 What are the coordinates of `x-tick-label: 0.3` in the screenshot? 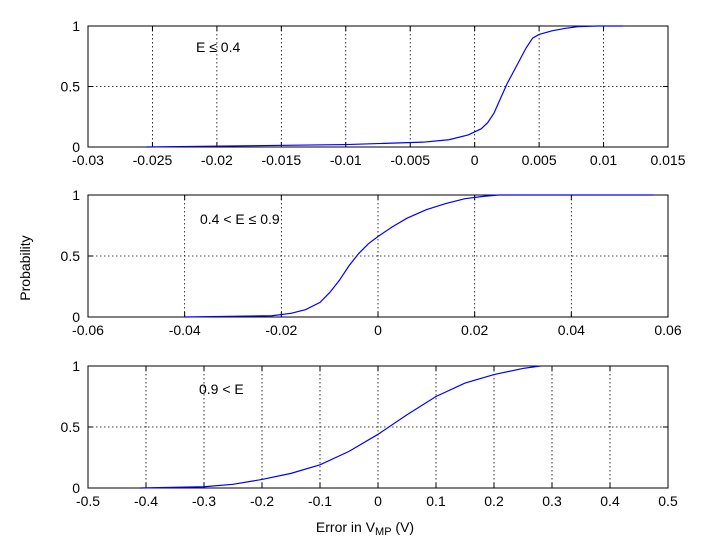 It's located at (552, 501).